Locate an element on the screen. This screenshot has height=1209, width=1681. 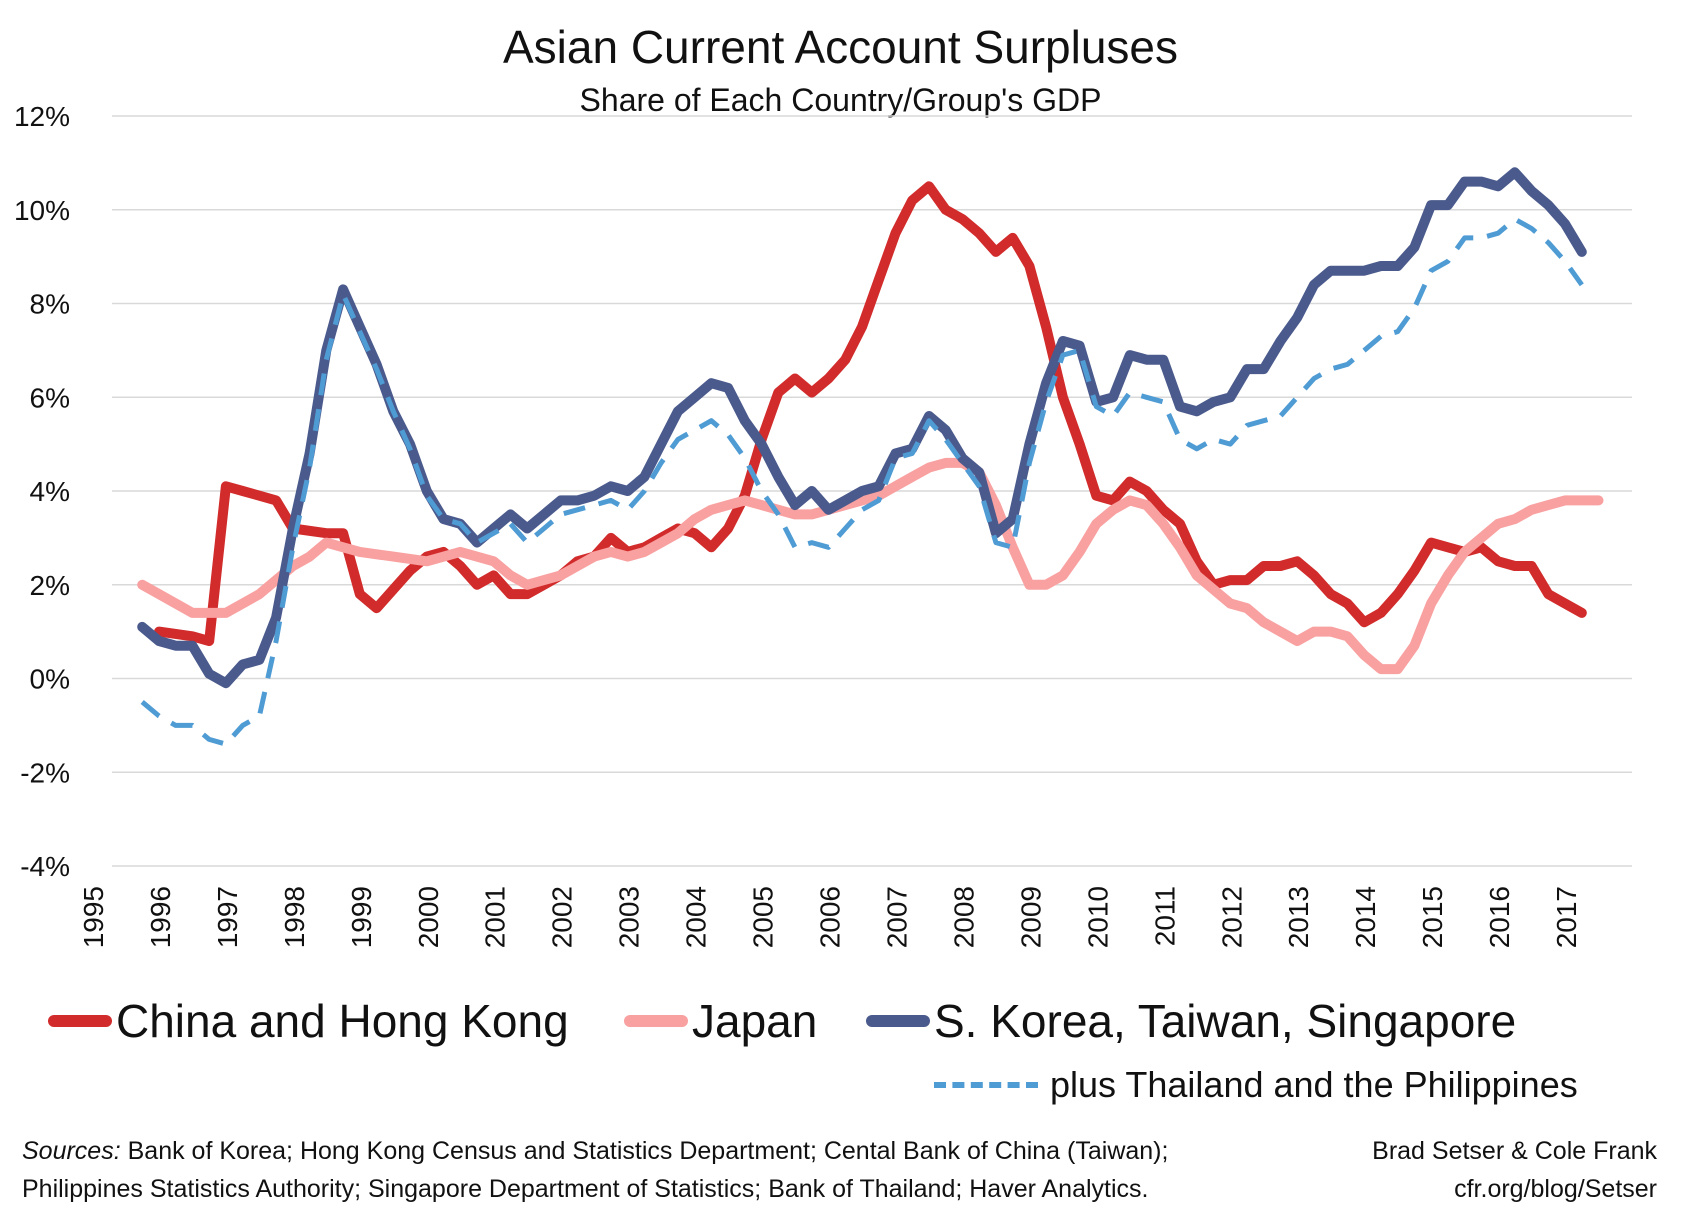
y-tick-label: 4% is located at coordinates (50, 491).